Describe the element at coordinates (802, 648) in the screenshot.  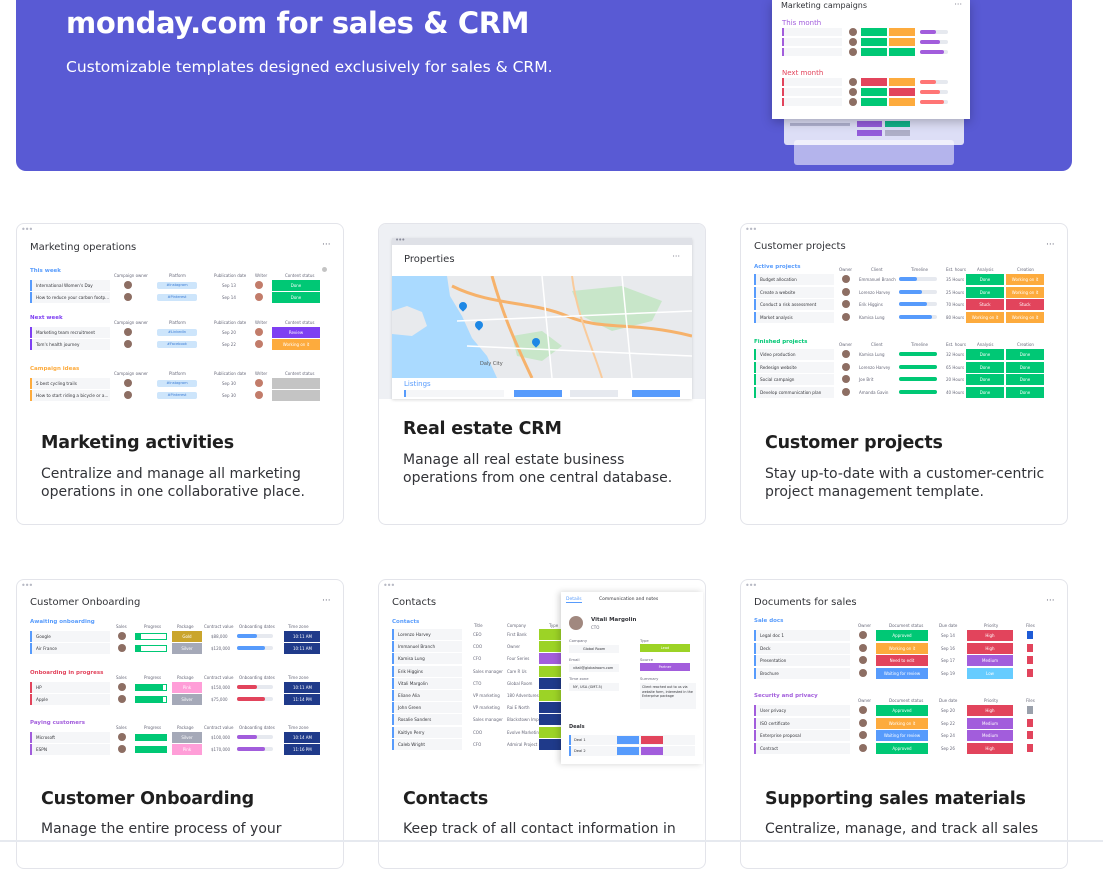
I see `table-row: Deck` at that location.